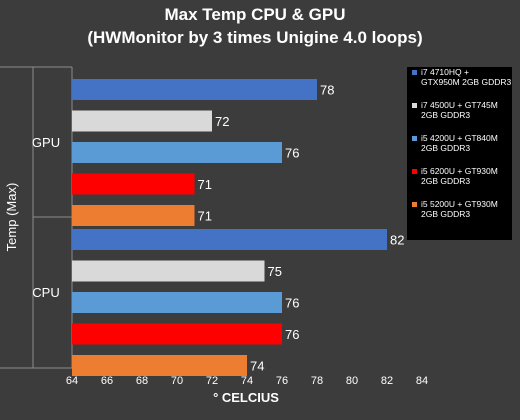 The image size is (520, 420). I want to click on x-tick-label: 76, so click(282, 381).